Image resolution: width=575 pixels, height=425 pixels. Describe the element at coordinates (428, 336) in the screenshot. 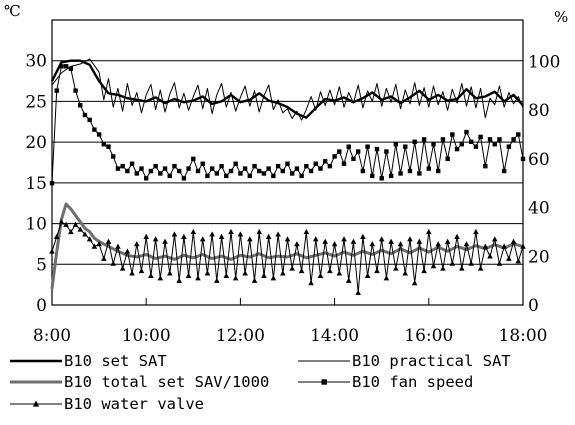

I see `x-tick-16:00: 16:00` at that location.